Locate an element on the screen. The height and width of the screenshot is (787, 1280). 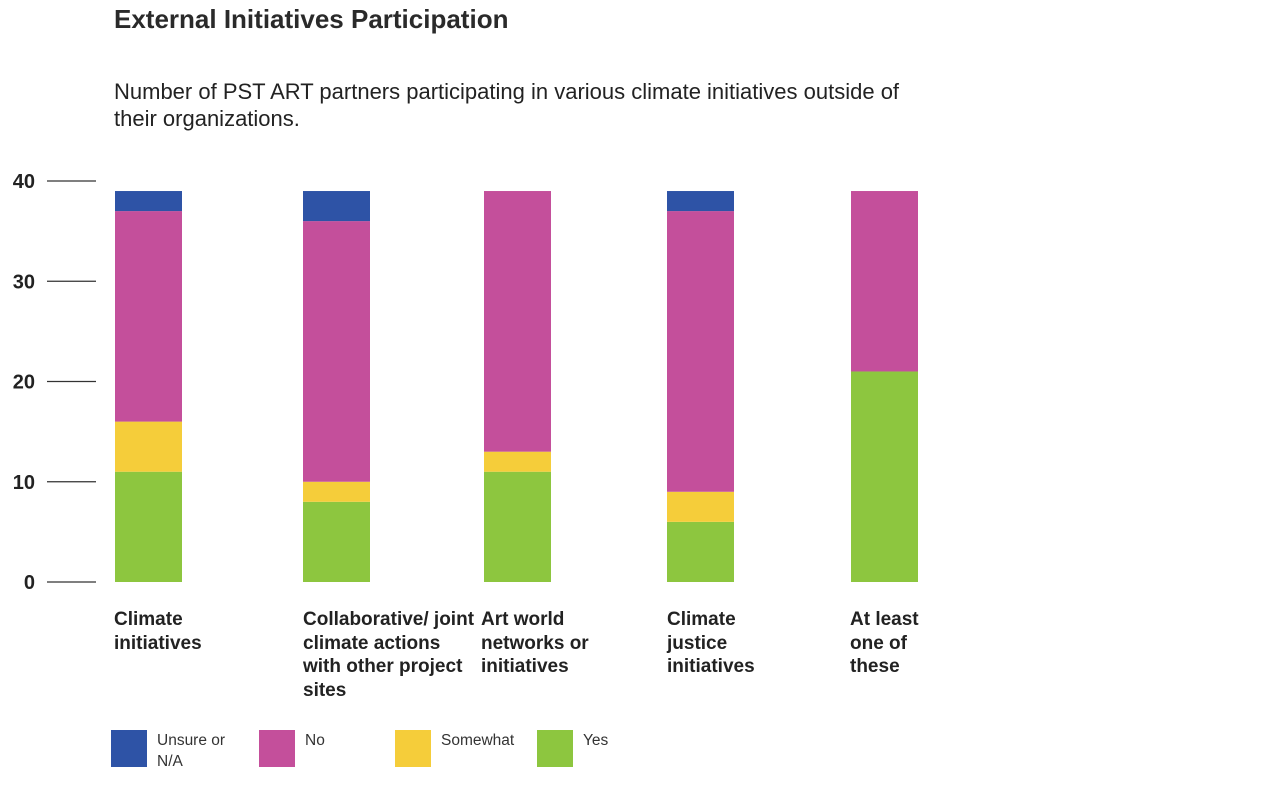
y-tick-label: 30 is located at coordinates (24, 282).